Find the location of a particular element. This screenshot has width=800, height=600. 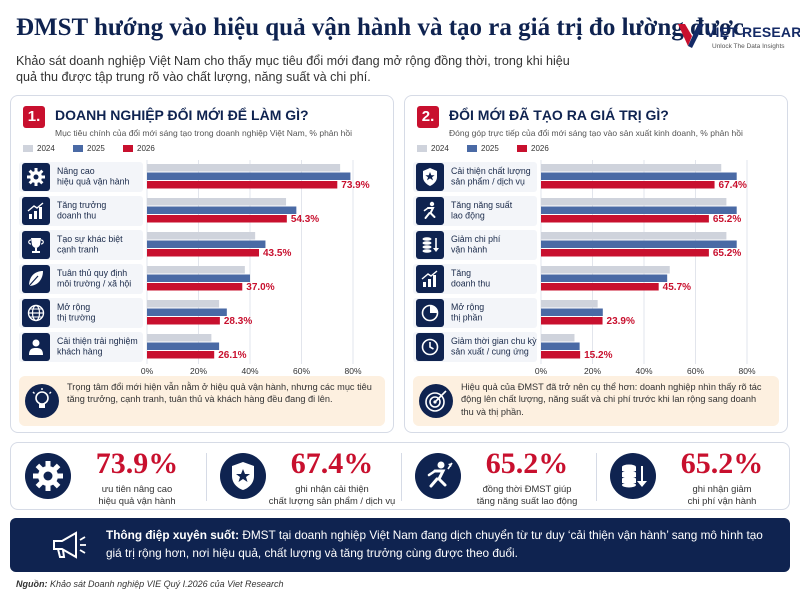

category-label: Mở rộng thị phần is located at coordinates (467, 312).